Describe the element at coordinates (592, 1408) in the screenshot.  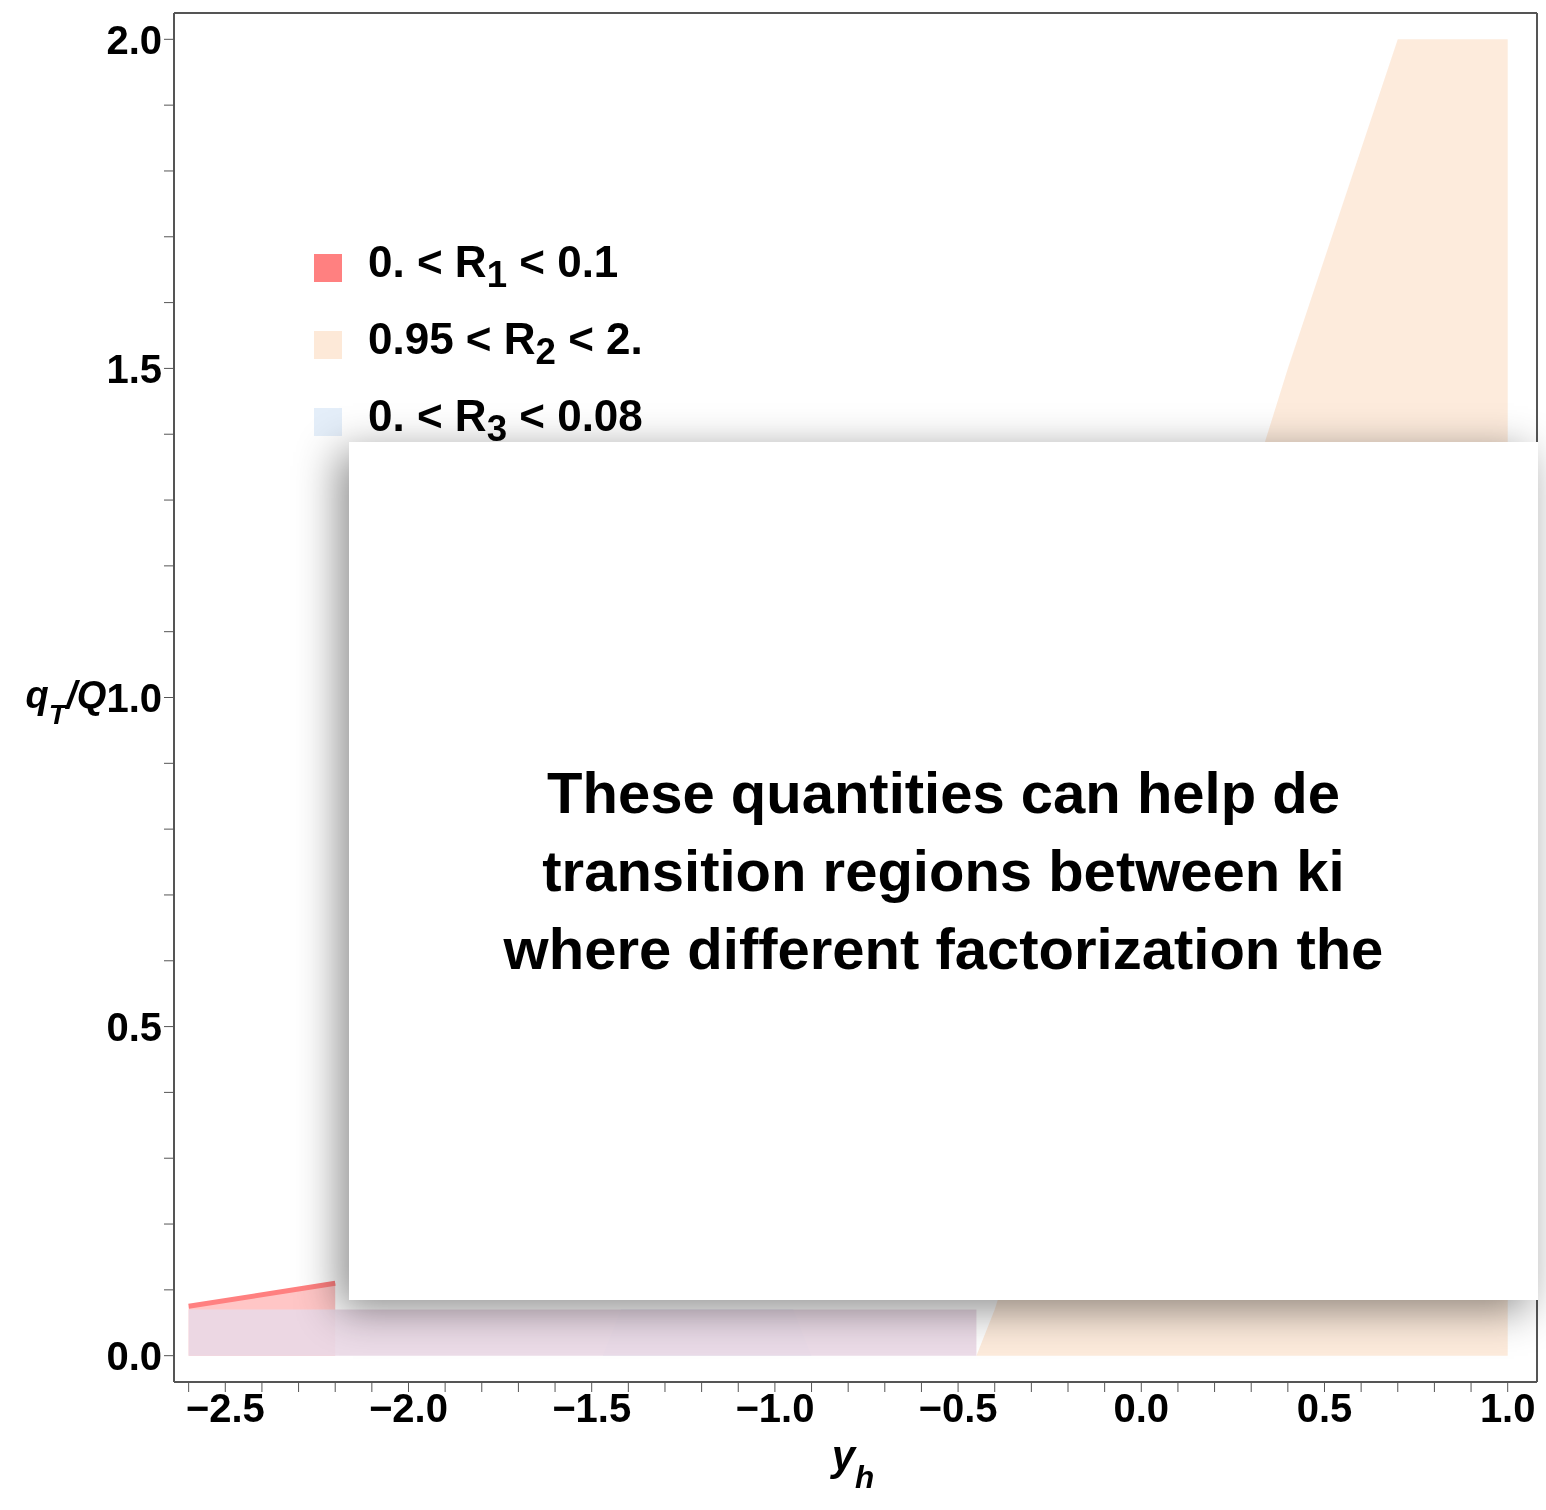
I see `x-tick-label: −1.5` at that location.